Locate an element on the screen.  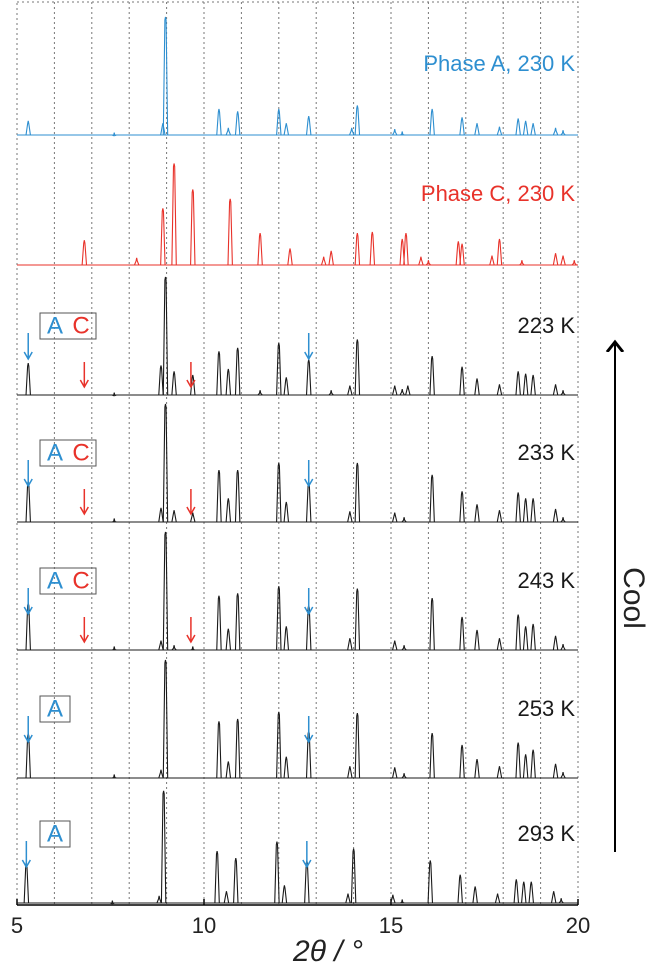
tag: A is located at coordinates (55, 833).